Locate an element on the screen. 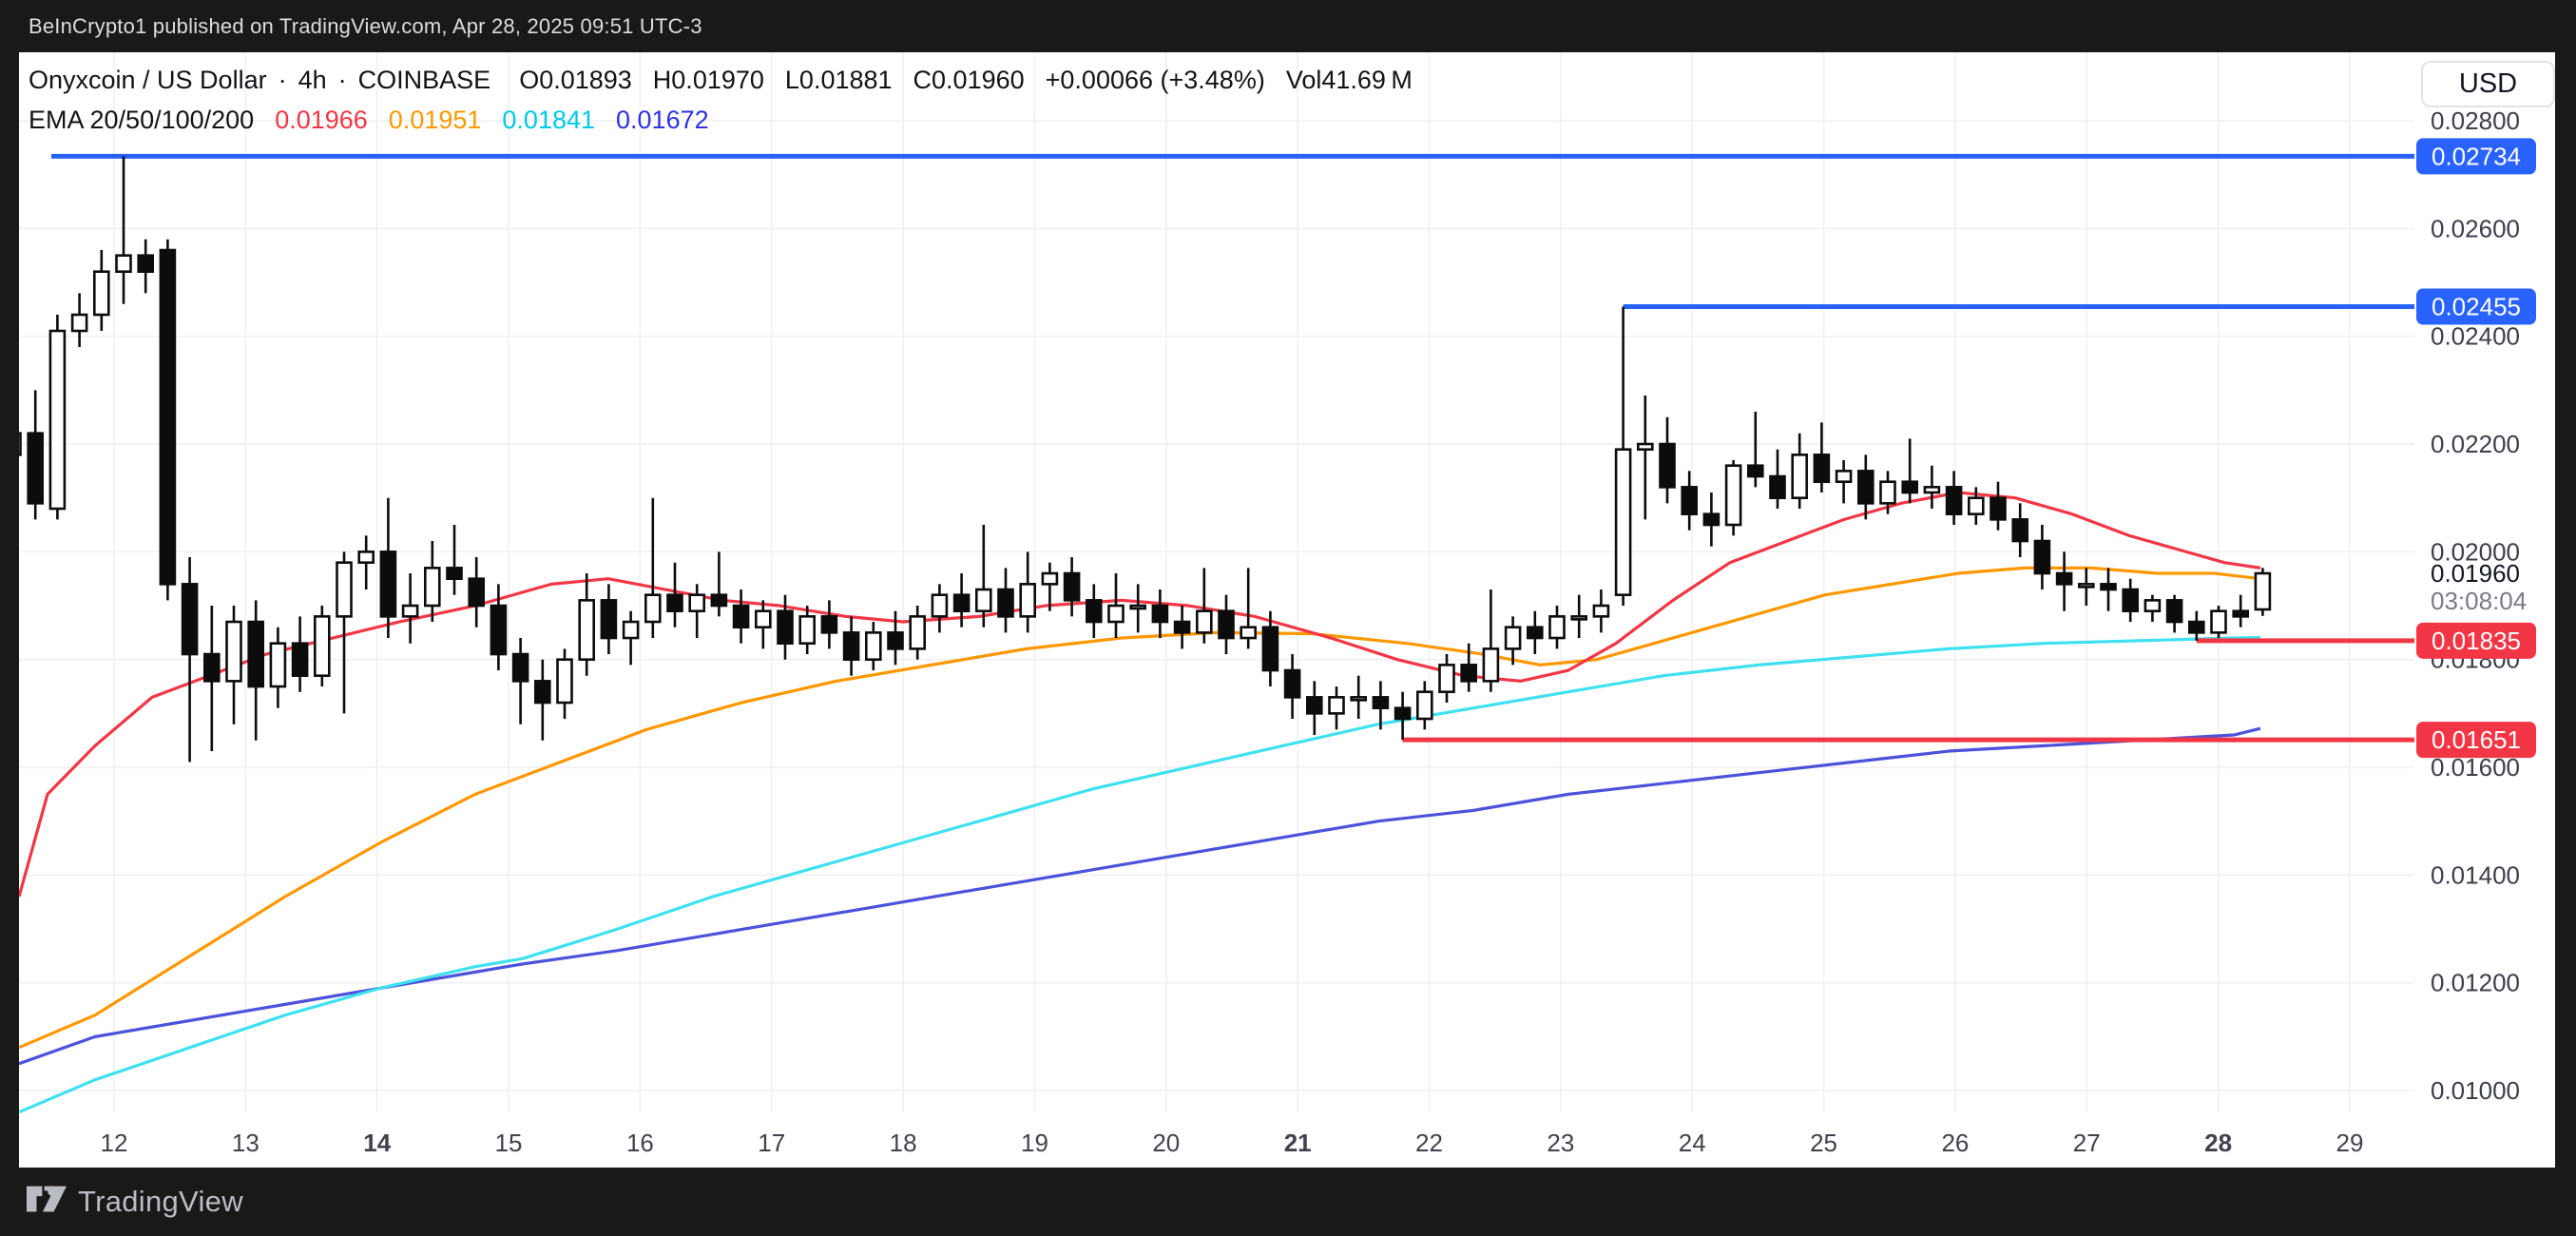 This screenshot has width=2576, height=1236. ema-legend-label: EMA 20/50/100/200 is located at coordinates (142, 120).